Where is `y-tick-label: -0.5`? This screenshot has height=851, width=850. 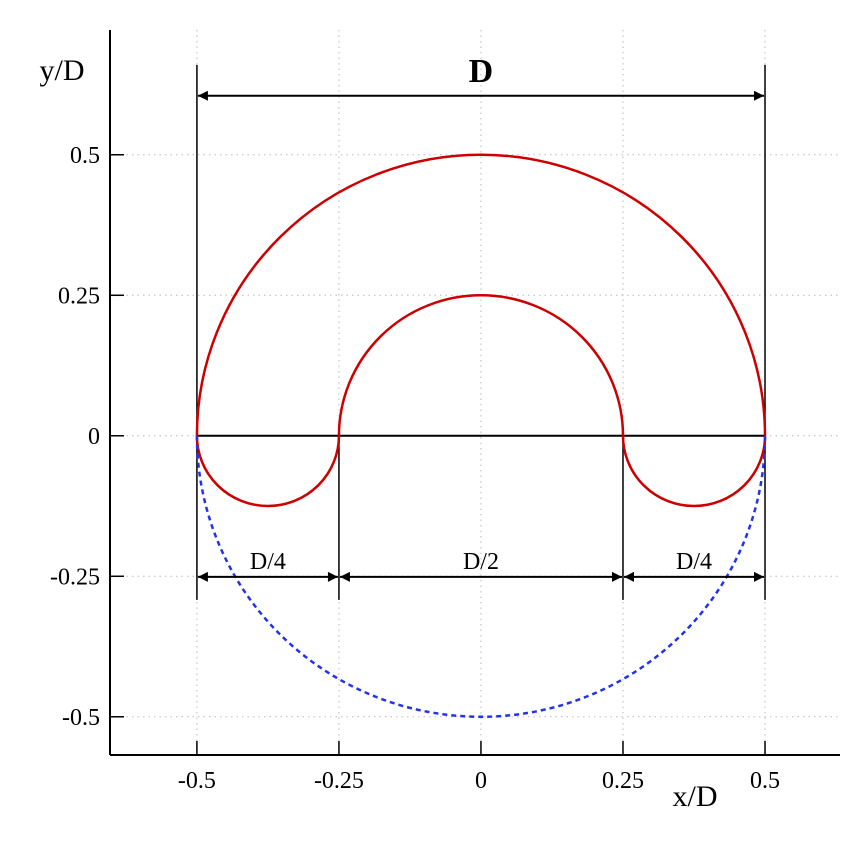
y-tick-label: -0.5 is located at coordinates (81, 718).